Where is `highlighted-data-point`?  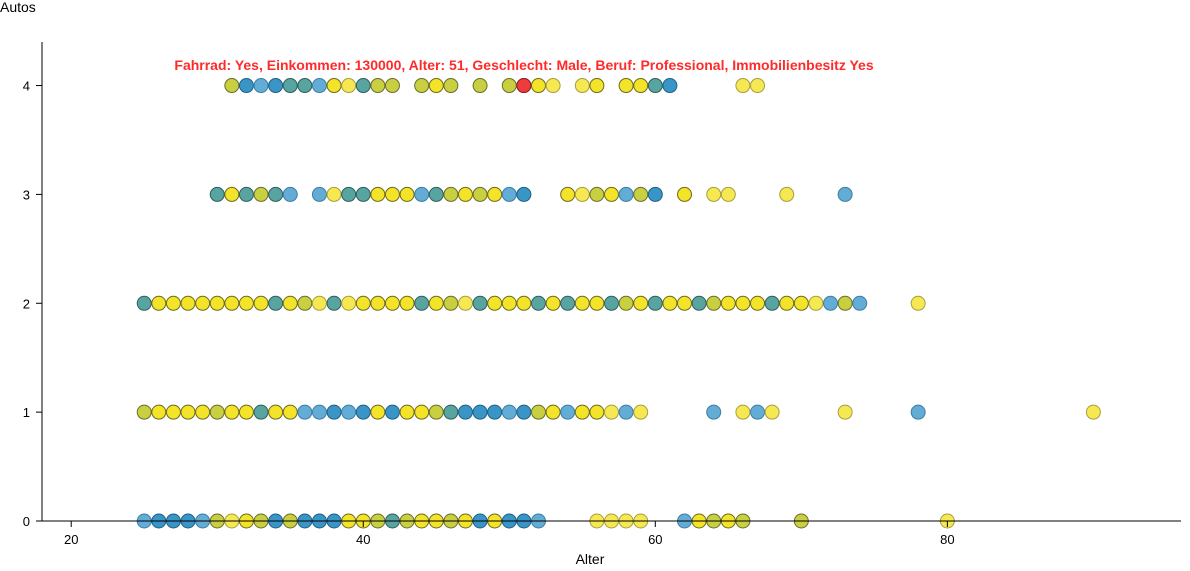
highlighted-data-point is located at coordinates (524, 86).